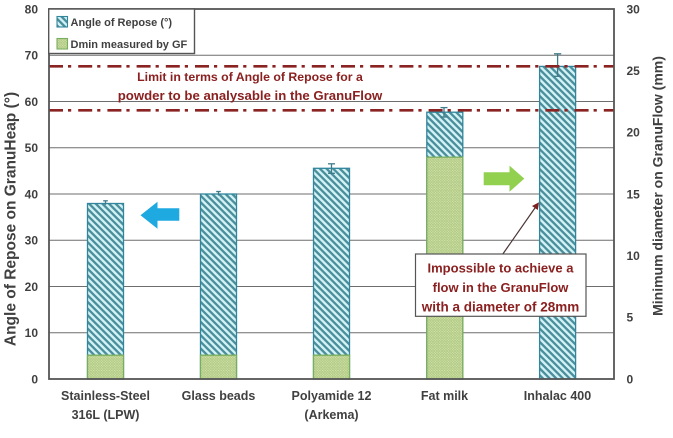 The image size is (673, 438). What do you see at coordinates (122, 23) in the screenshot?
I see `svg-text: Angle of Repose (°)` at bounding box center [122, 23].